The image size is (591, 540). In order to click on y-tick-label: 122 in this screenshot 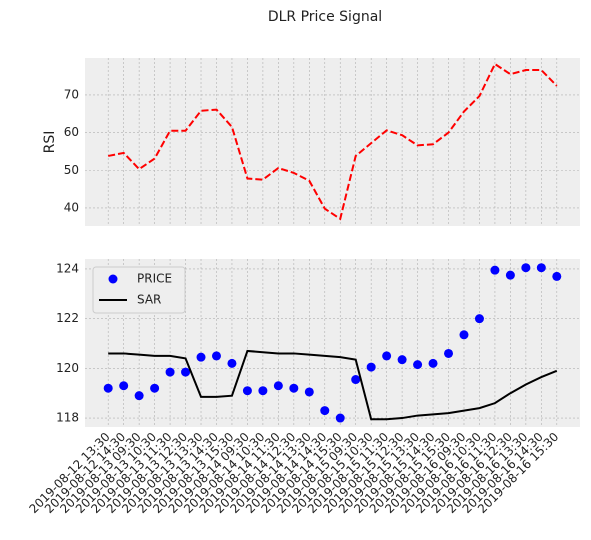, I will do `click(67, 318)`.